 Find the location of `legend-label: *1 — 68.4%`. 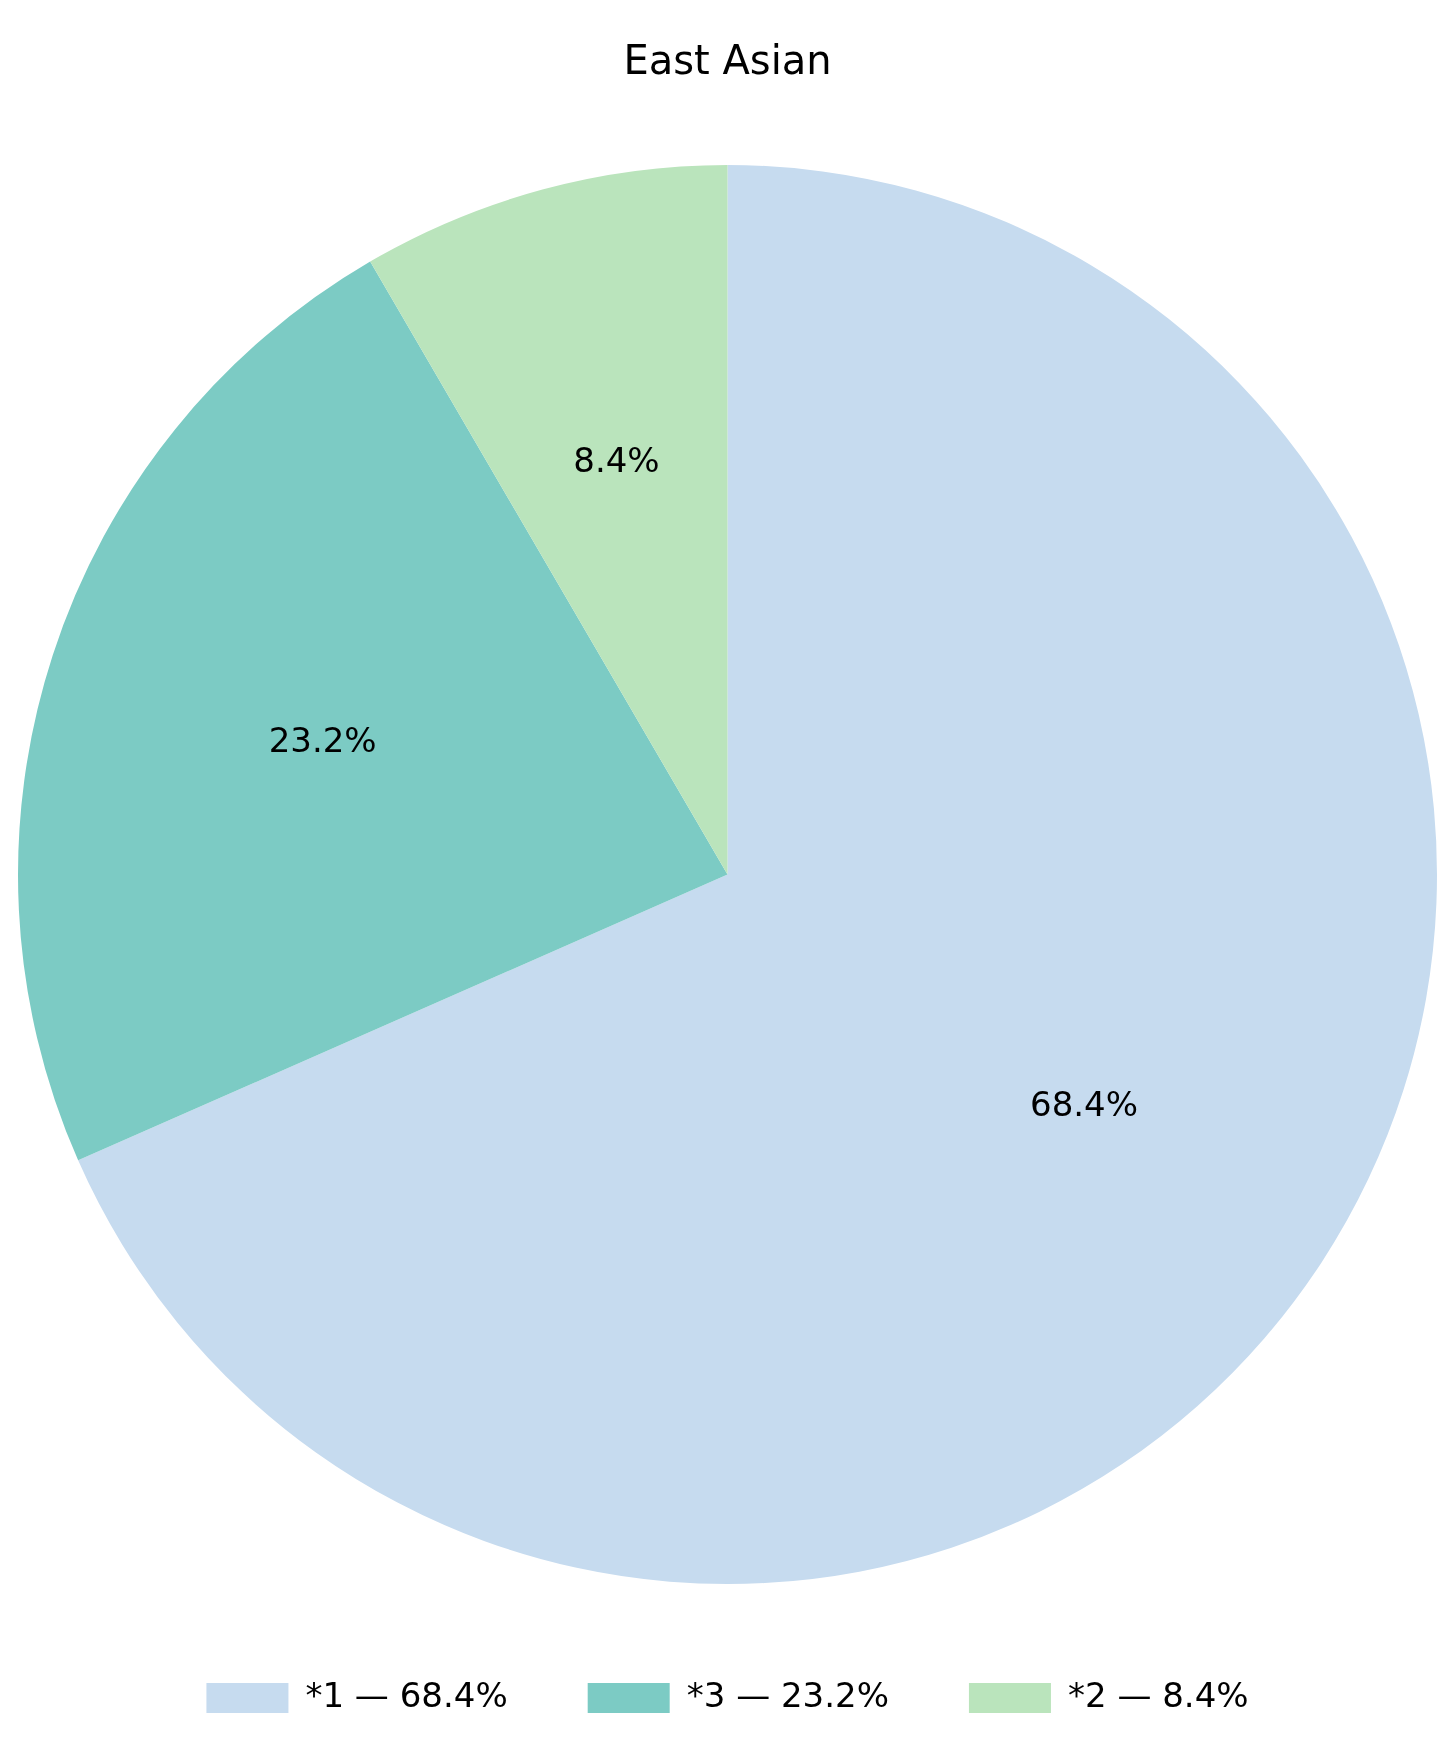

legend-label: *1 — 68.4% is located at coordinates (406, 1694).